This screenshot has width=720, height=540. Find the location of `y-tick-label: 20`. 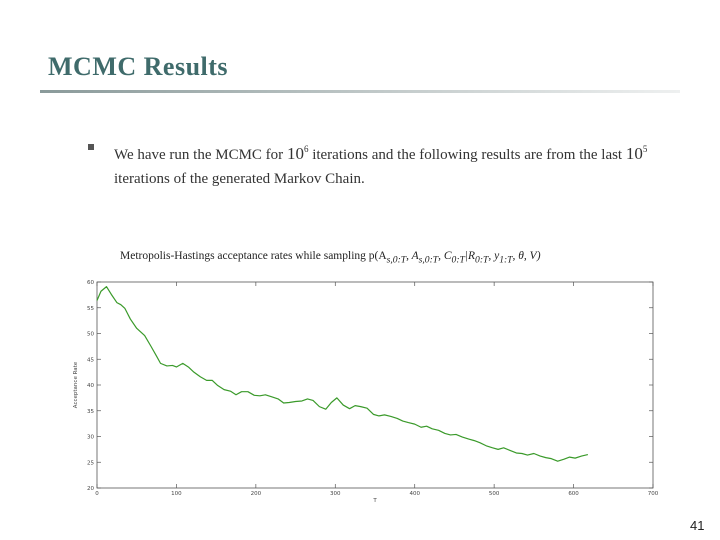

y-tick-label: 20 is located at coordinates (90, 489).